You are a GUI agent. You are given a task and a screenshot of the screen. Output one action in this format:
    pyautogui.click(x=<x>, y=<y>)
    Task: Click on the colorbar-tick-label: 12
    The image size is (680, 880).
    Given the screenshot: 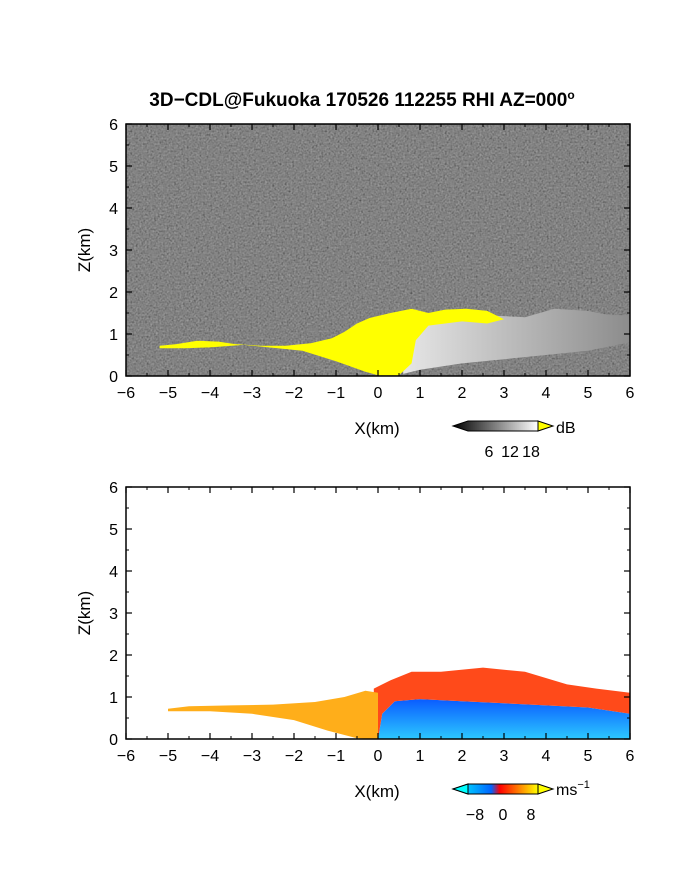 What is the action you would take?
    pyautogui.click(x=510, y=452)
    